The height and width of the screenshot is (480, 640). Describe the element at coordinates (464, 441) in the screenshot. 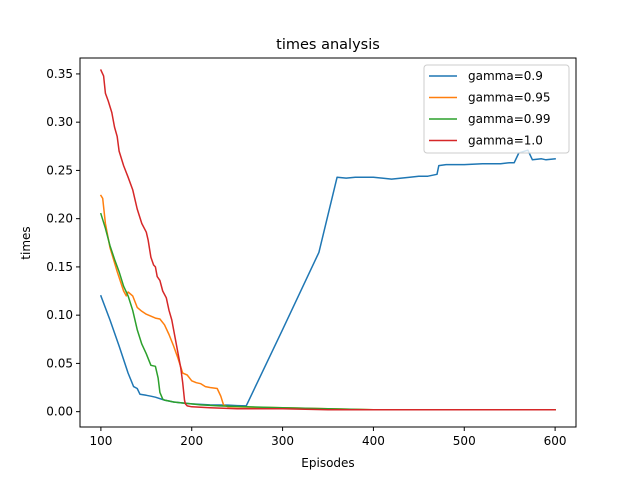

I see `x-tick-label: 500` at that location.